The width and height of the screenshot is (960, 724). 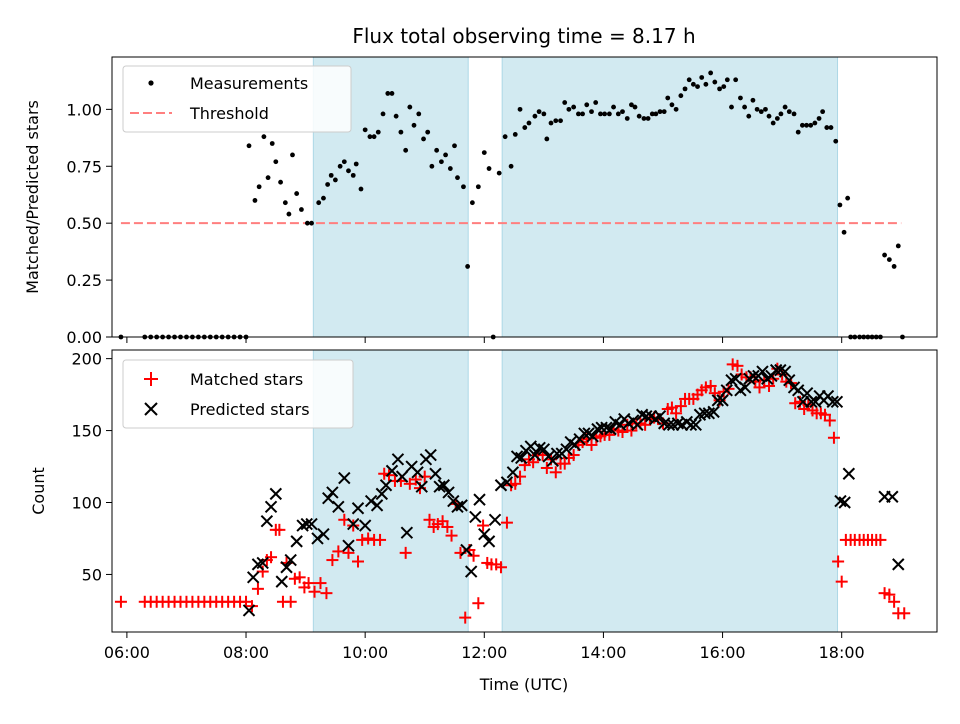 I want to click on y-tick-label: 0.50, so click(x=84, y=223).